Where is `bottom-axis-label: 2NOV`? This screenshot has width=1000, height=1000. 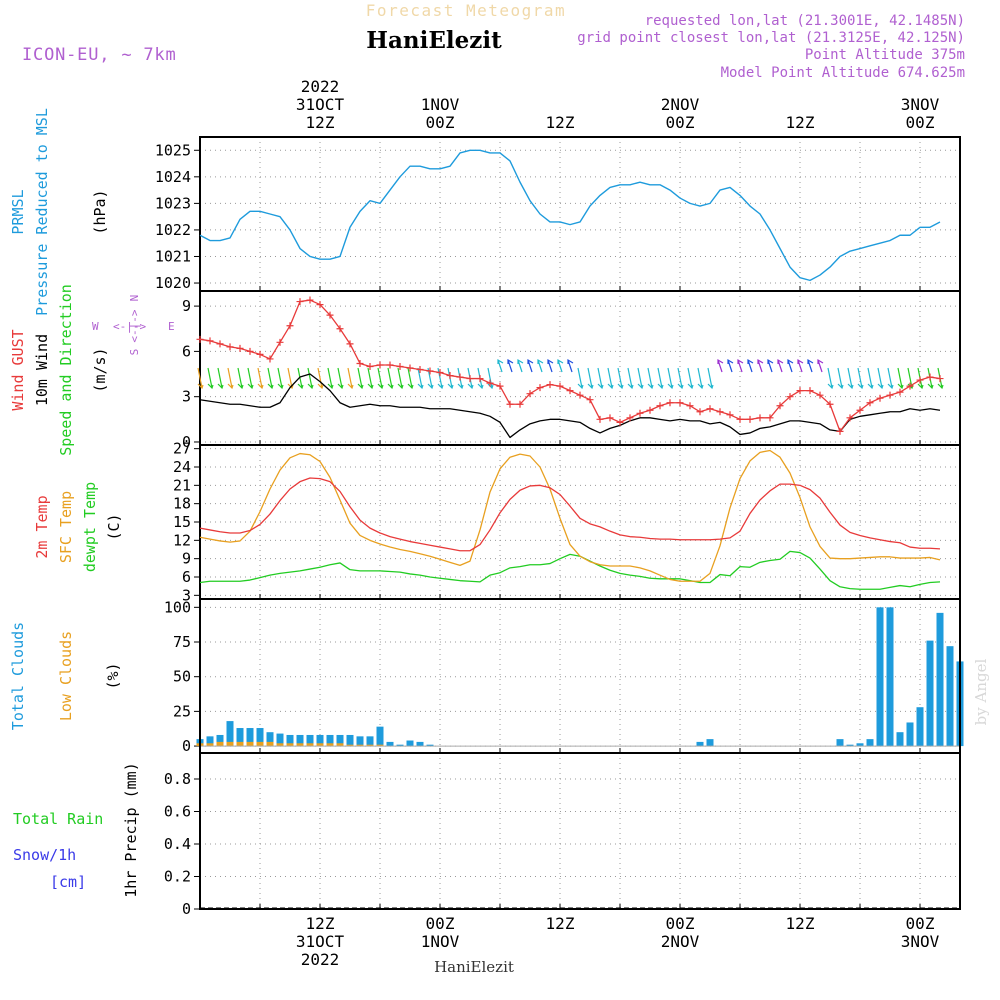
bottom-axis-label: 2NOV is located at coordinates (680, 941).